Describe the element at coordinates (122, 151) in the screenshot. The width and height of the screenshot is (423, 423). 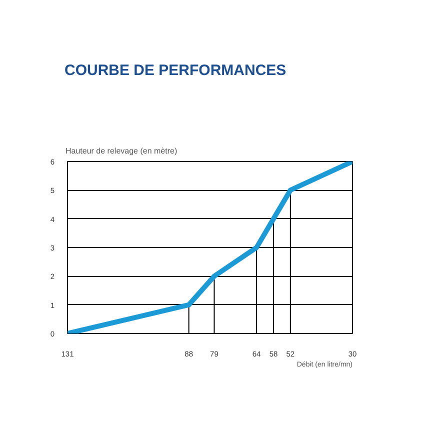
I see `y-axis-title: Hauteur de relevage (en mètre)` at that location.